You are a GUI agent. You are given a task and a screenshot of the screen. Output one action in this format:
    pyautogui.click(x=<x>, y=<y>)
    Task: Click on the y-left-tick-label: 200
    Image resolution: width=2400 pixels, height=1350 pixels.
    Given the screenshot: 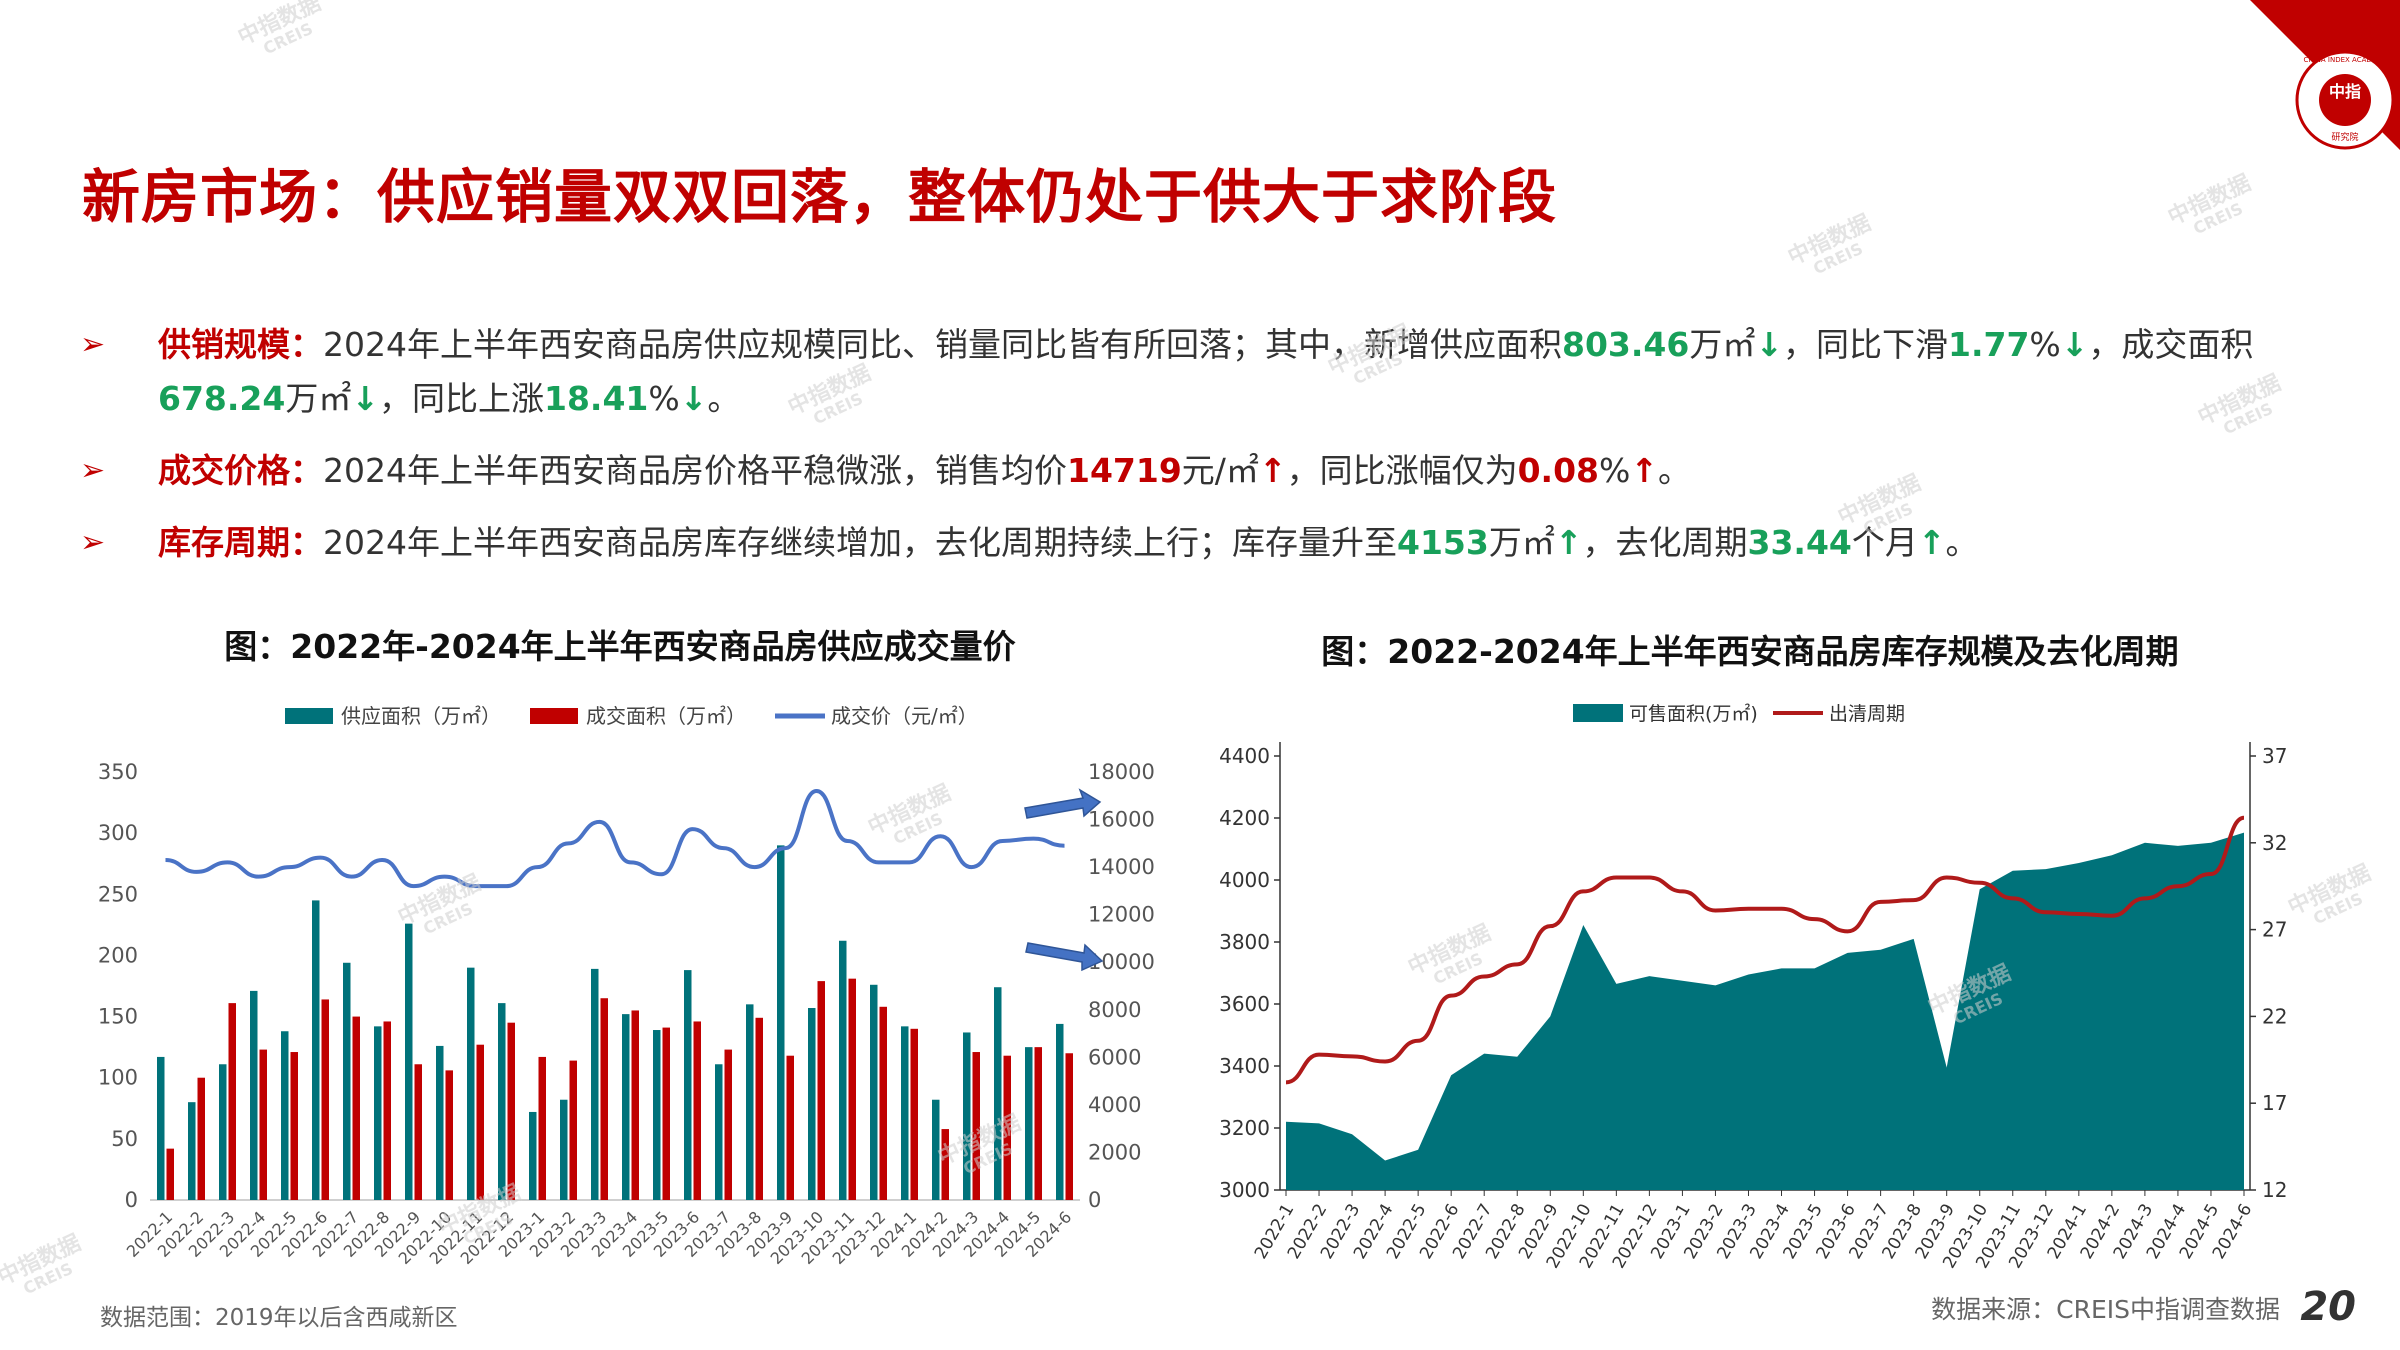 What is the action you would take?
    pyautogui.click(x=118, y=955)
    